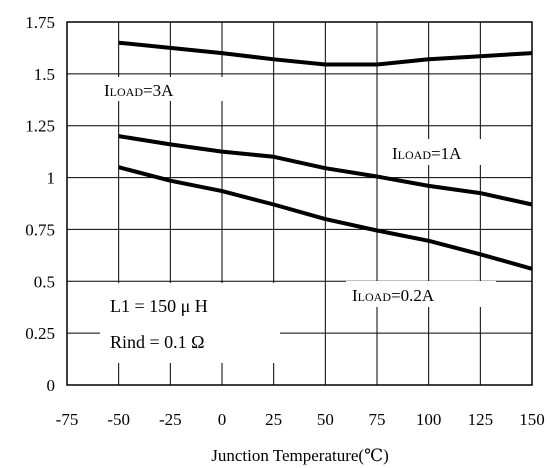 Image resolution: width=550 pixels, height=468 pixels. What do you see at coordinates (355, 295) in the screenshot?
I see `series-label-02a-prefix: I` at bounding box center [355, 295].